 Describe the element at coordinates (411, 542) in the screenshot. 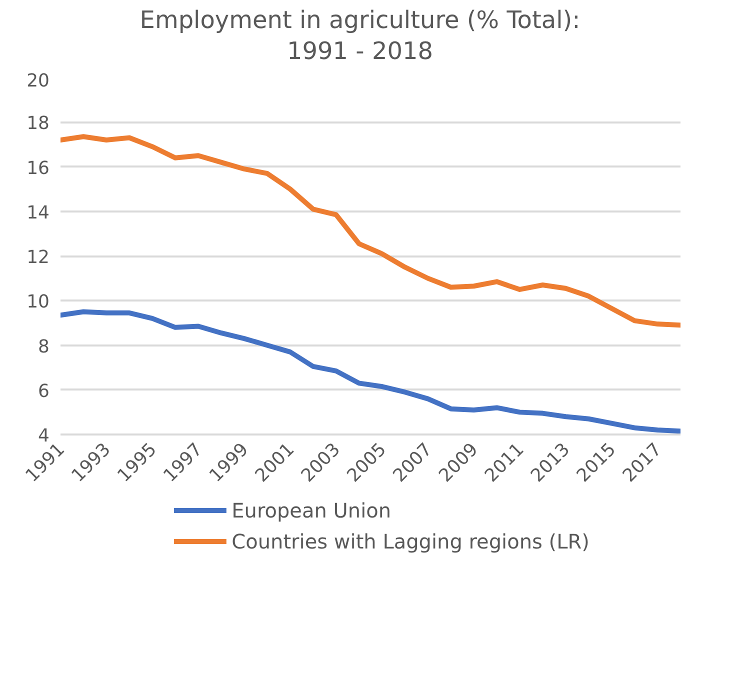

I see `legend-label: Countries with Lagging regions (LR)` at that location.